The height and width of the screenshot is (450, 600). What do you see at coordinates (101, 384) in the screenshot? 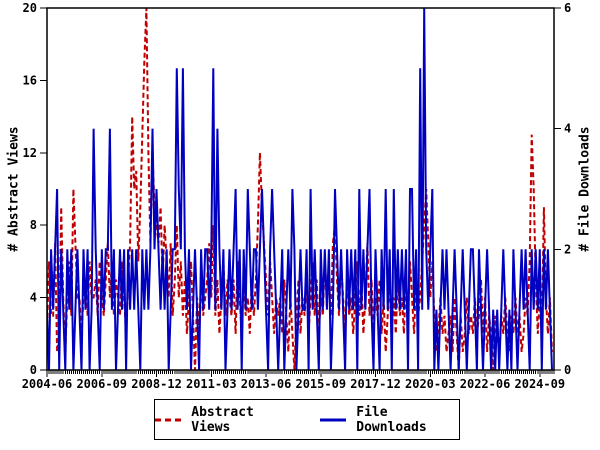
I see `svg-text: 2006-09` at bounding box center [101, 384].